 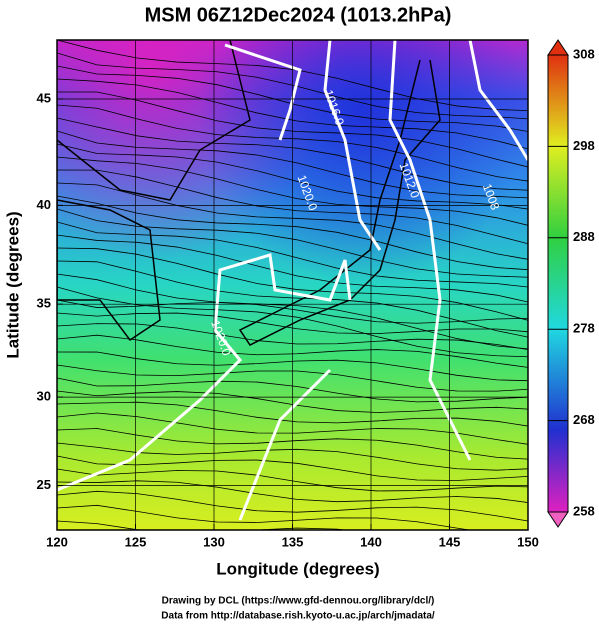 I want to click on x-axis-label: Longitude (degrees), so click(x=297, y=568).